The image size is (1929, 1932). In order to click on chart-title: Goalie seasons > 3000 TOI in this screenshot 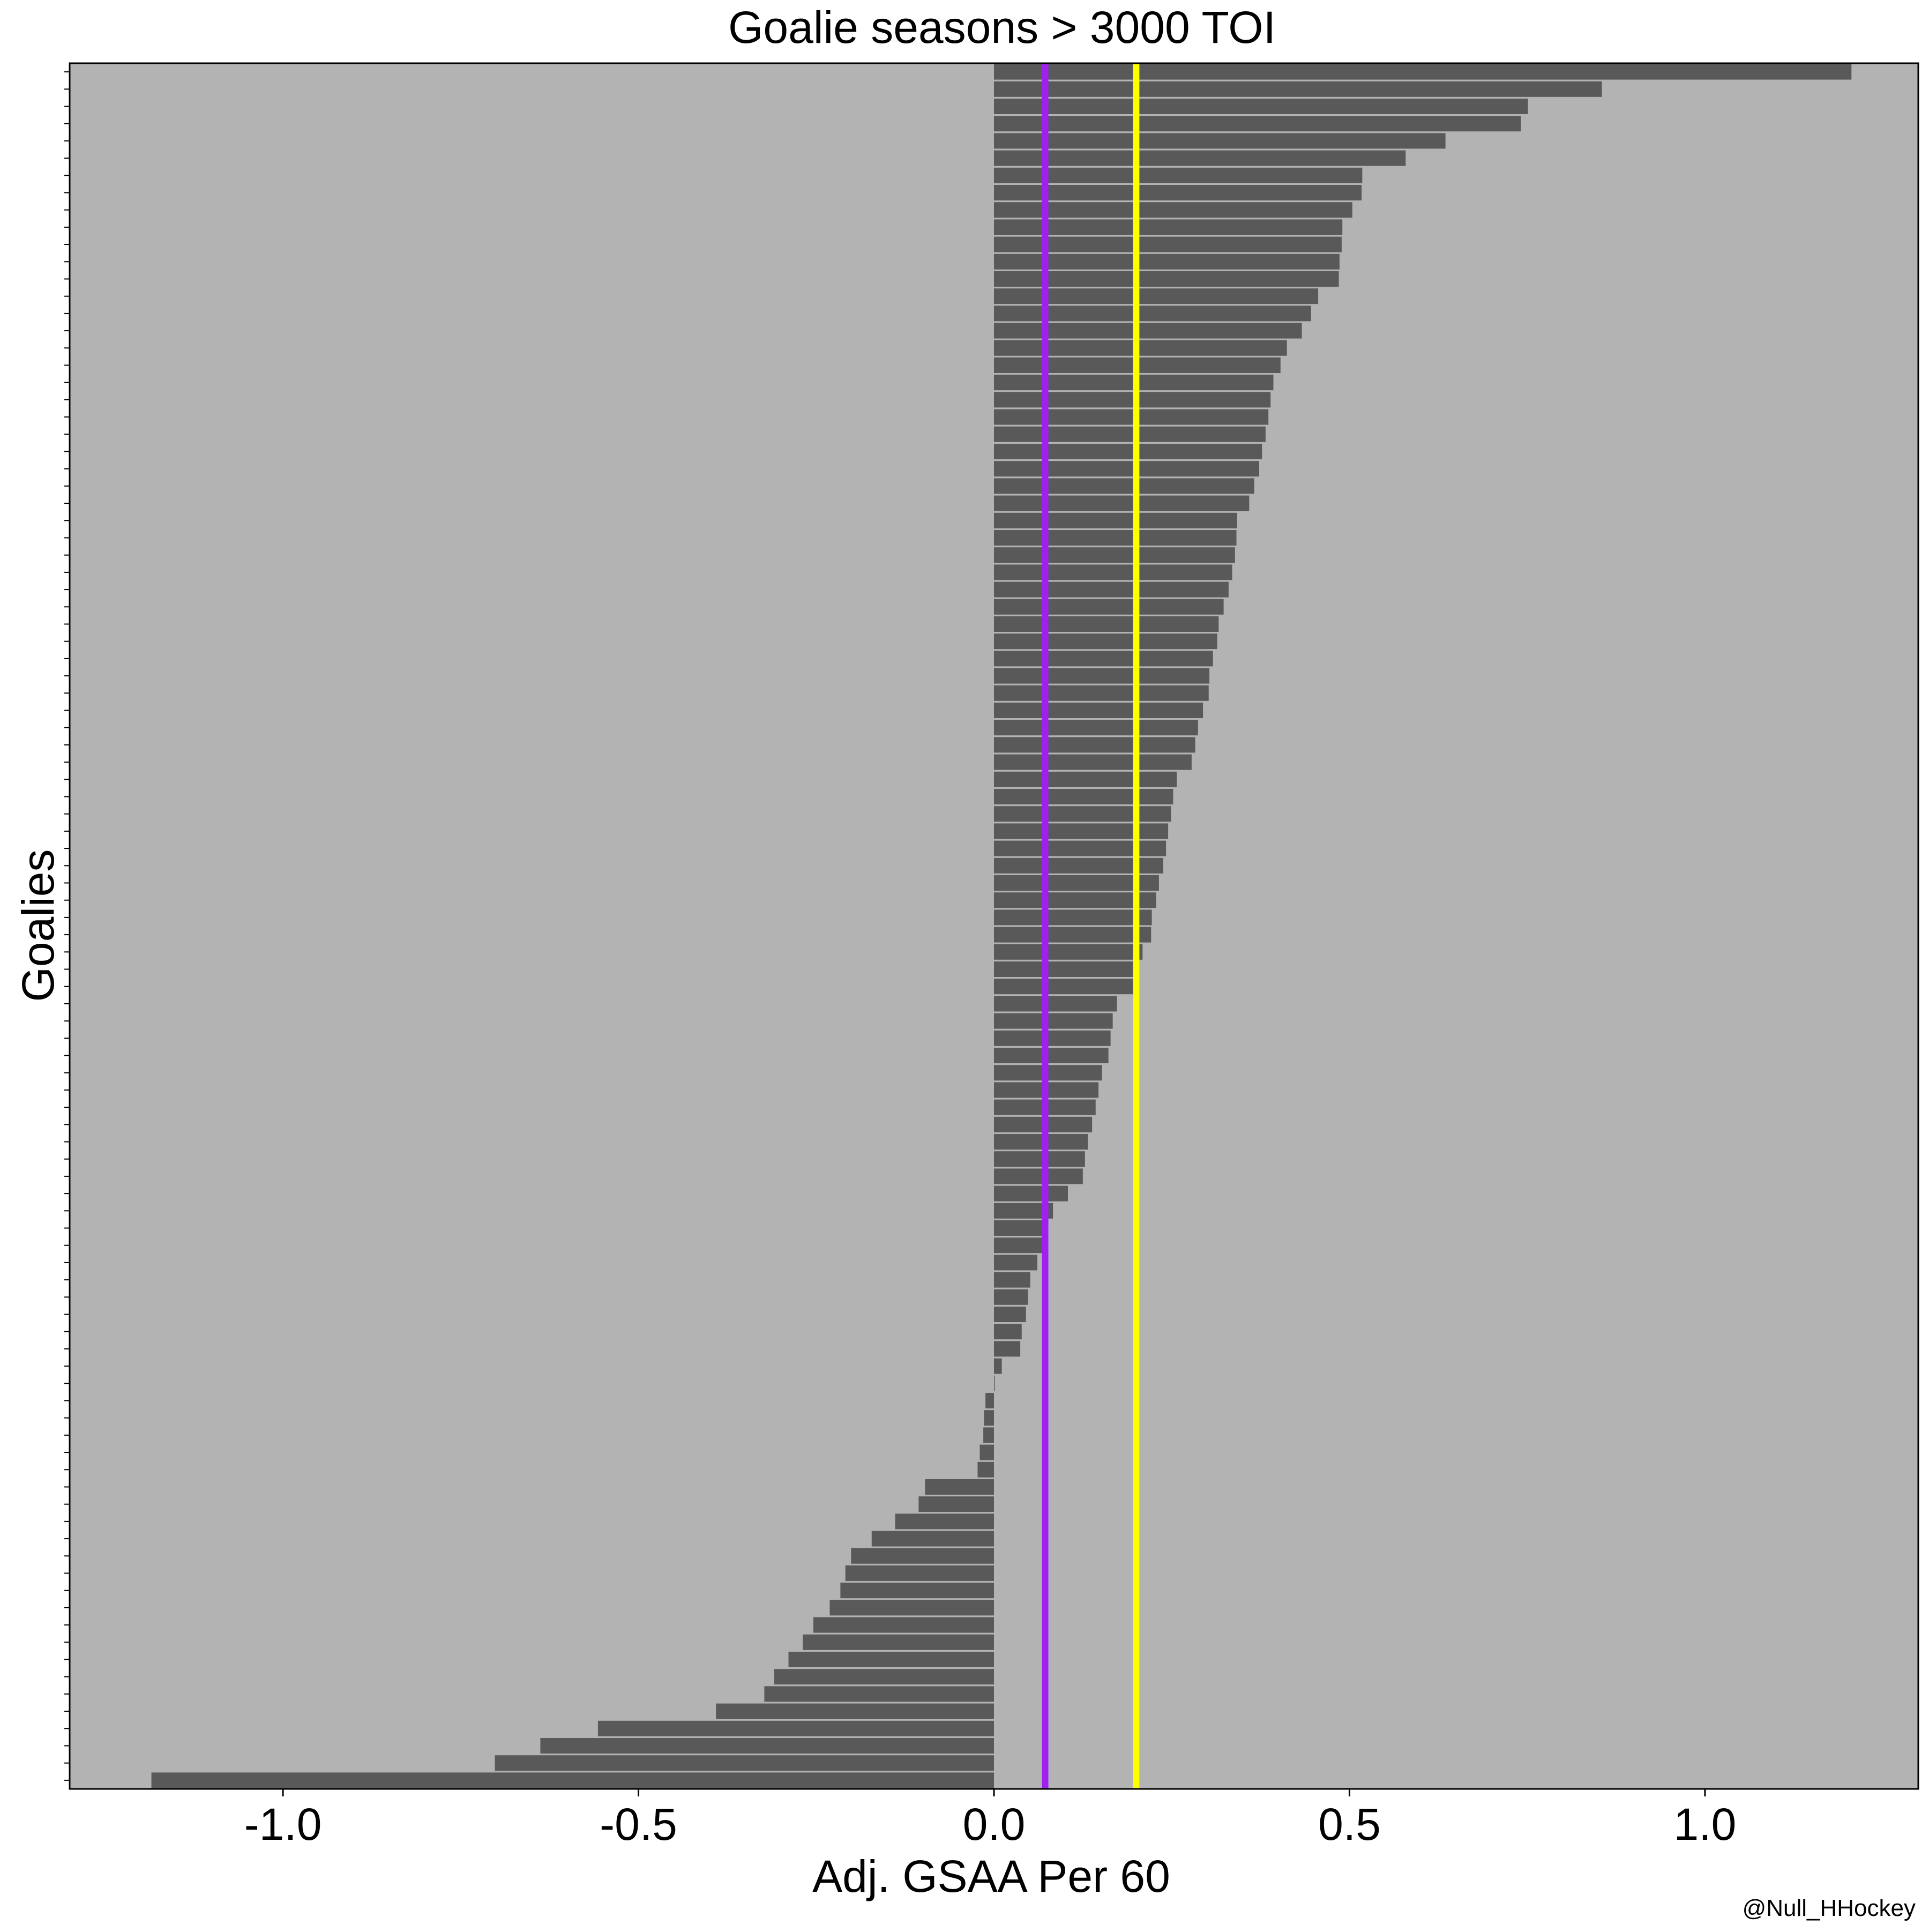, I will do `click(1002, 27)`.